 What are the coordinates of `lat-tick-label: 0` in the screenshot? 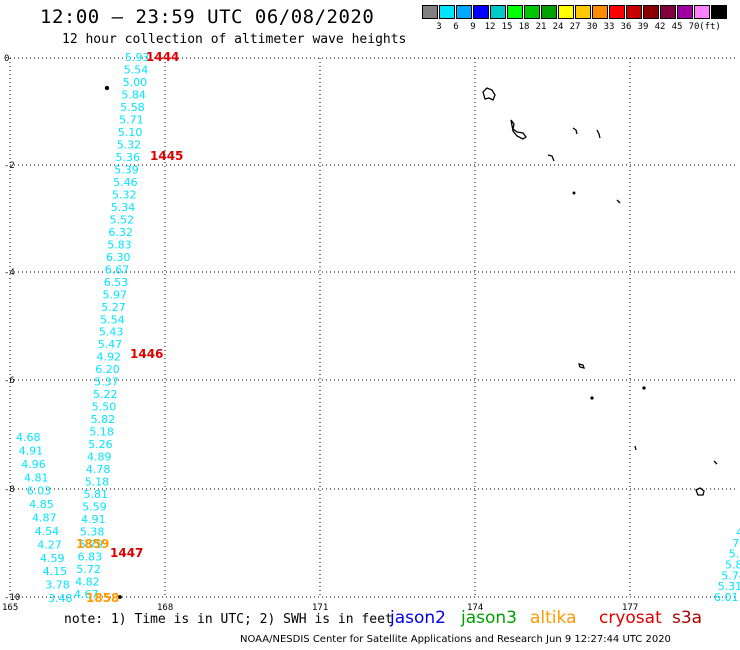 It's located at (6, 59).